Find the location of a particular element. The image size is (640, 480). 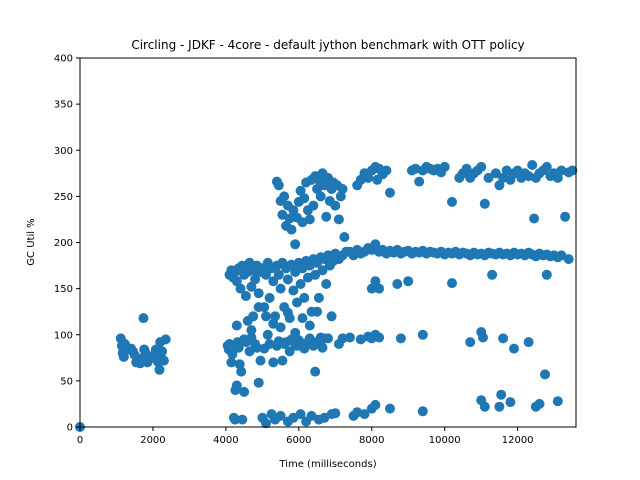

x-tick-label: 2000 is located at coordinates (152, 440).